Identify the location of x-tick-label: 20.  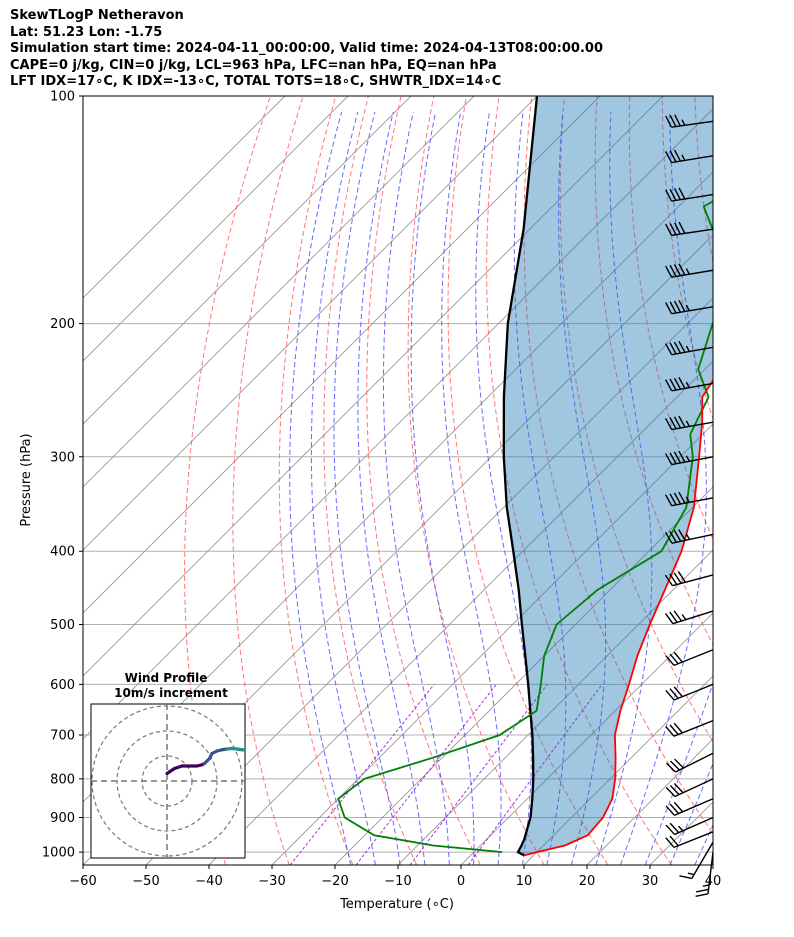
(587, 881).